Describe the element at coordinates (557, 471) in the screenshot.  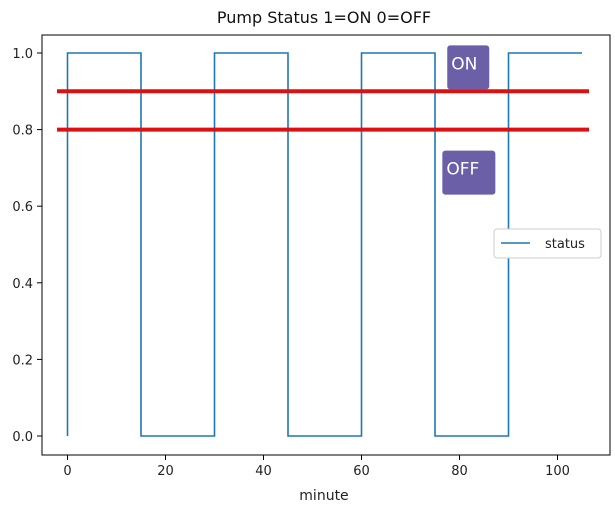
I see `x-tick-label: 100` at that location.